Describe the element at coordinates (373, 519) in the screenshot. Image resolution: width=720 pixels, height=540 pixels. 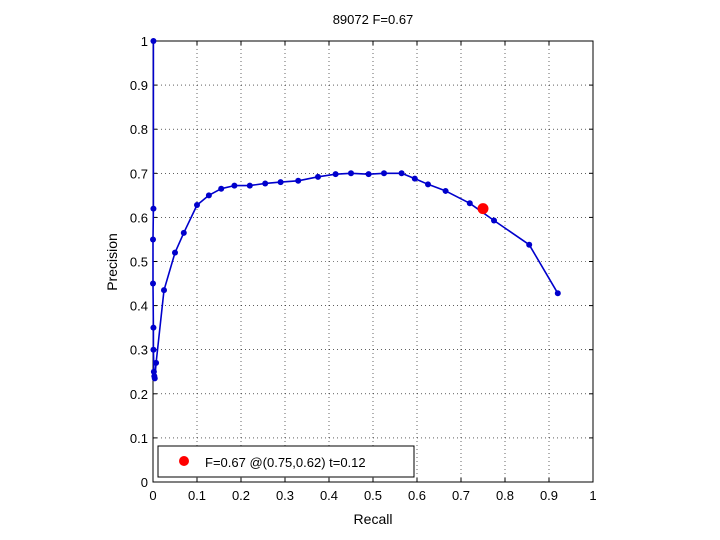
I see `x-axis-label: Recall` at that location.